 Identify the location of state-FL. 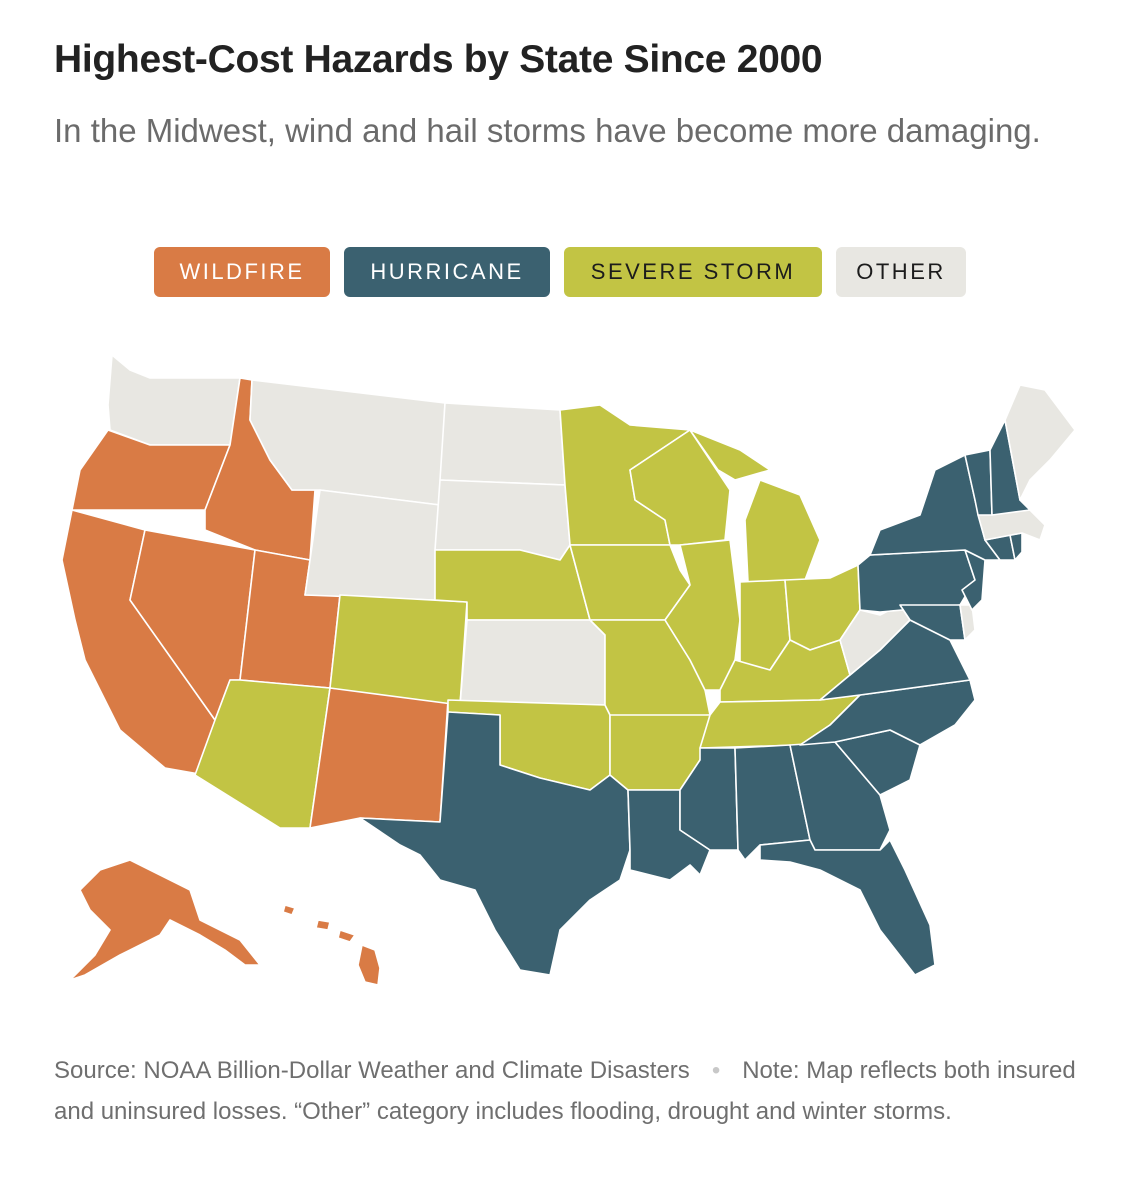
(847, 907).